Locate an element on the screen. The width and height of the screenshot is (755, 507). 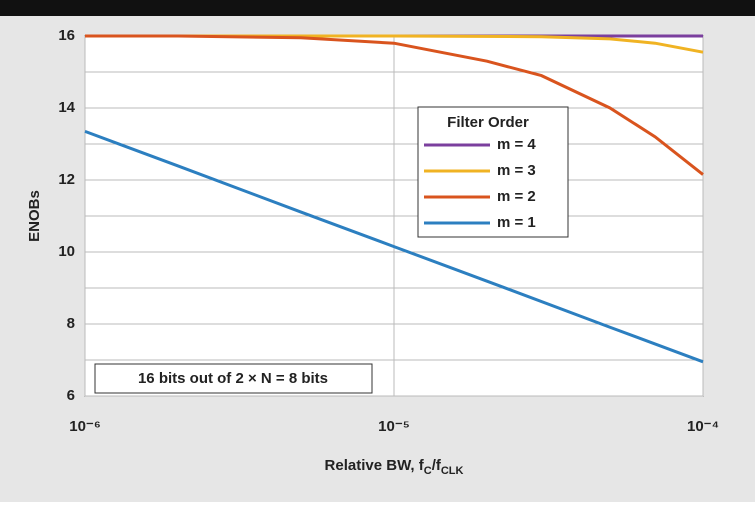
annotation: 16 bits out of 2 × N = 8 bits is located at coordinates (233, 378).